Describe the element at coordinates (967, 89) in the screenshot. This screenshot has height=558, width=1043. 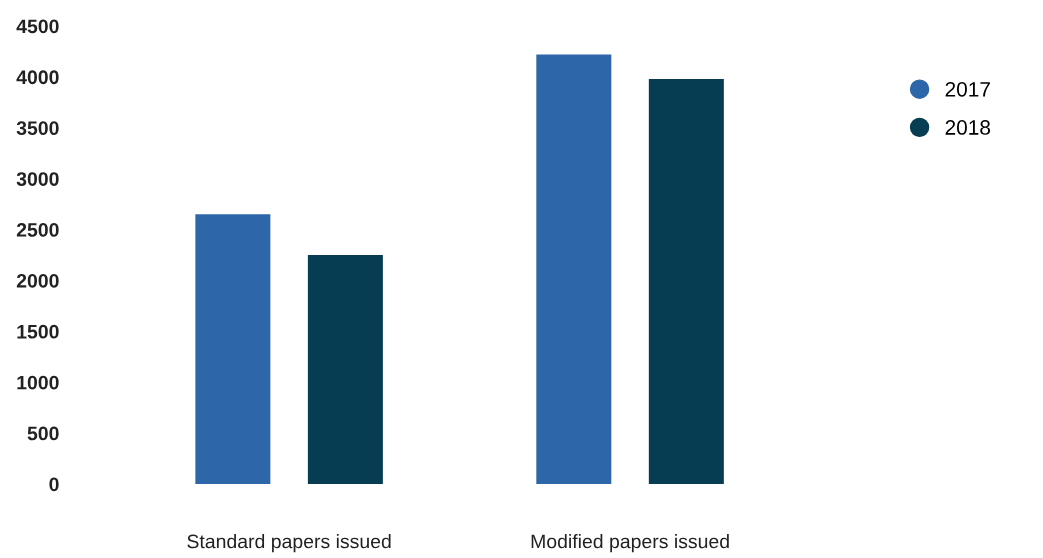
I see `legend-label: 2017` at that location.